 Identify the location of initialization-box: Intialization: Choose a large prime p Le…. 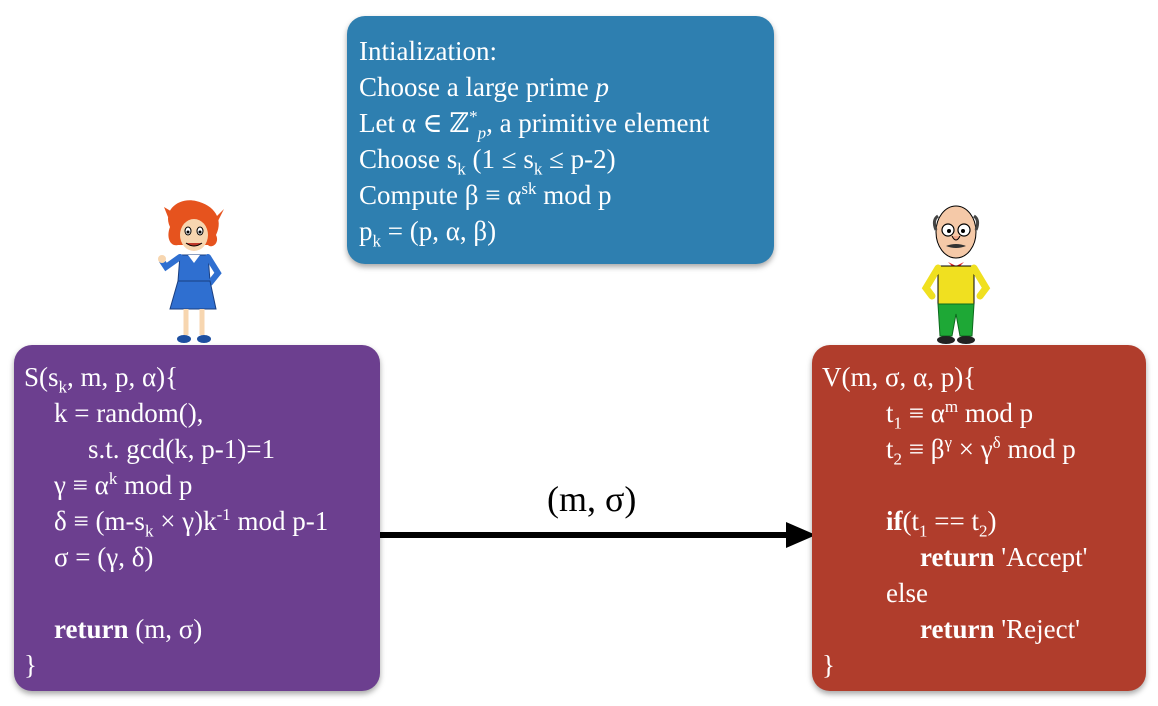
(560, 140).